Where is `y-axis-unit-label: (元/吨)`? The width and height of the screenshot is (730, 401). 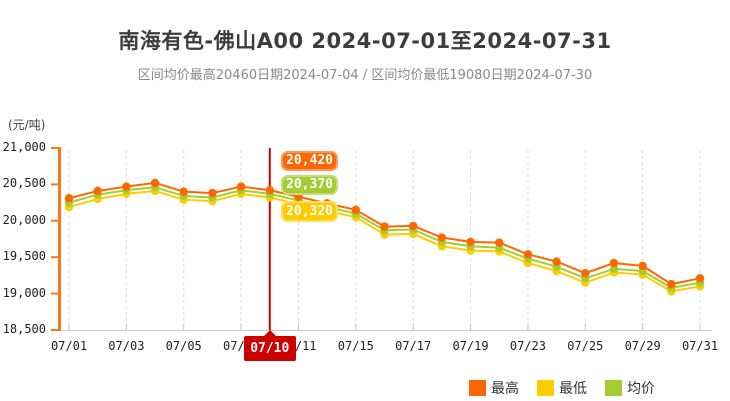 y-axis-unit-label: (元/吨) is located at coordinates (27, 125).